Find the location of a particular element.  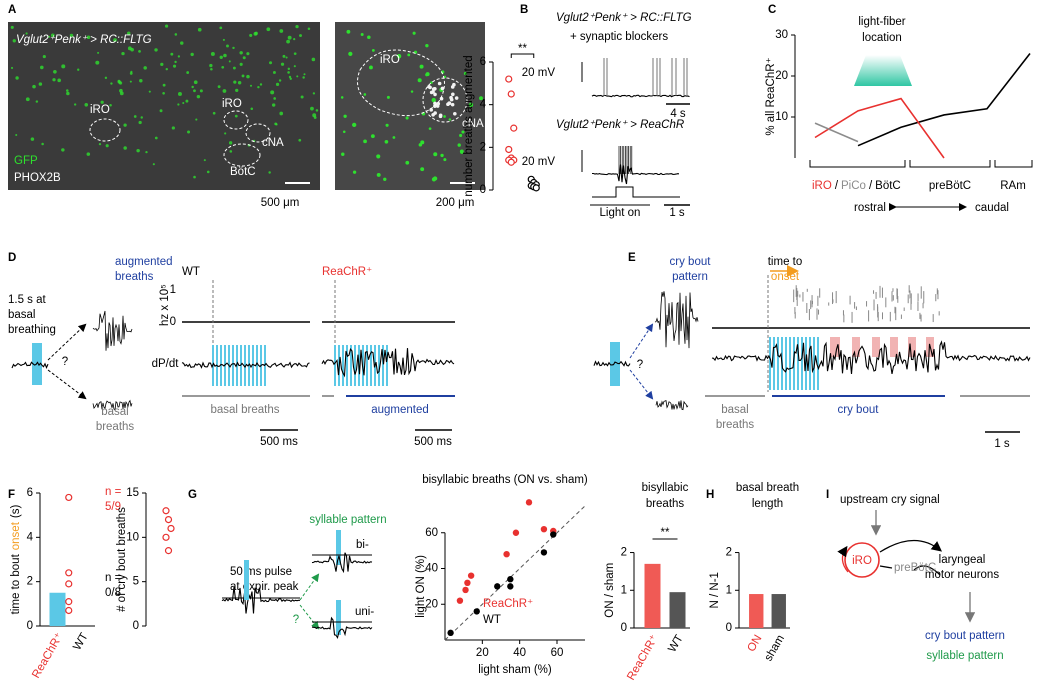

y-tick-label: 10 is located at coordinates (132, 537).